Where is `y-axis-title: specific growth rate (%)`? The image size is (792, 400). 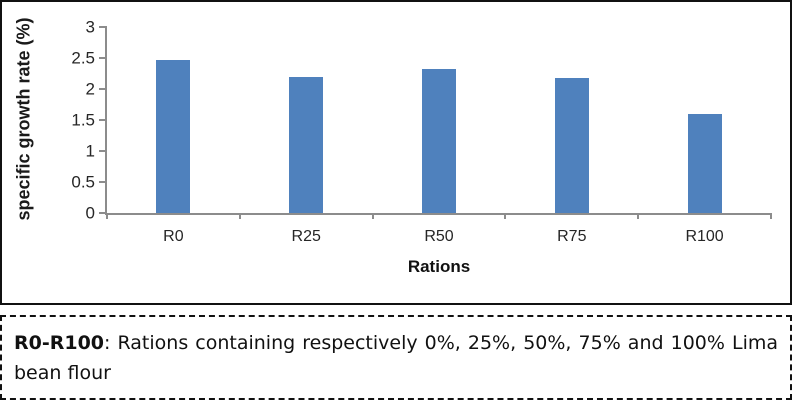 y-axis-title: specific growth rate (%) is located at coordinates (23, 119).